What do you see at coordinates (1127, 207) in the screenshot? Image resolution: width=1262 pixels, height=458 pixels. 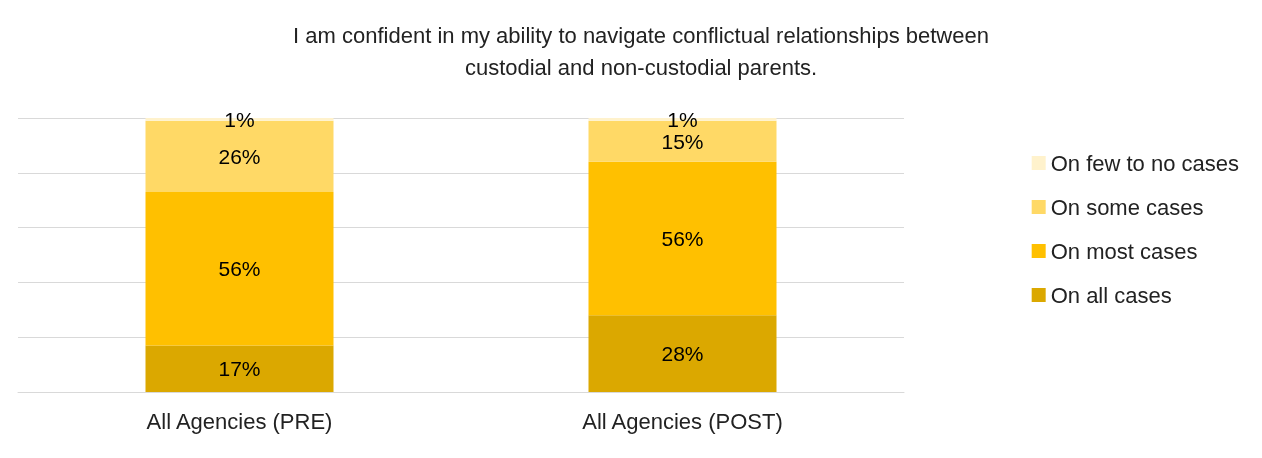 I see `legend-label: On some cases` at bounding box center [1127, 207].